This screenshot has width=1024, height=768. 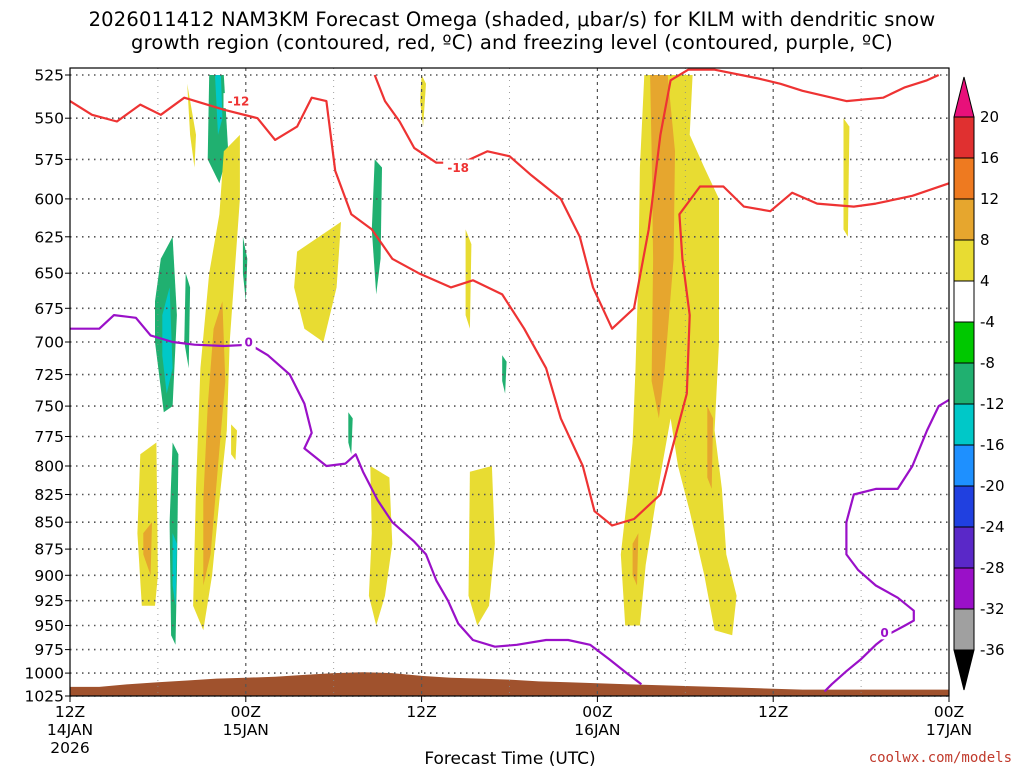 What do you see at coordinates (597, 730) in the screenshot?
I see `x-tick-date-36: 16JAN` at bounding box center [597, 730].